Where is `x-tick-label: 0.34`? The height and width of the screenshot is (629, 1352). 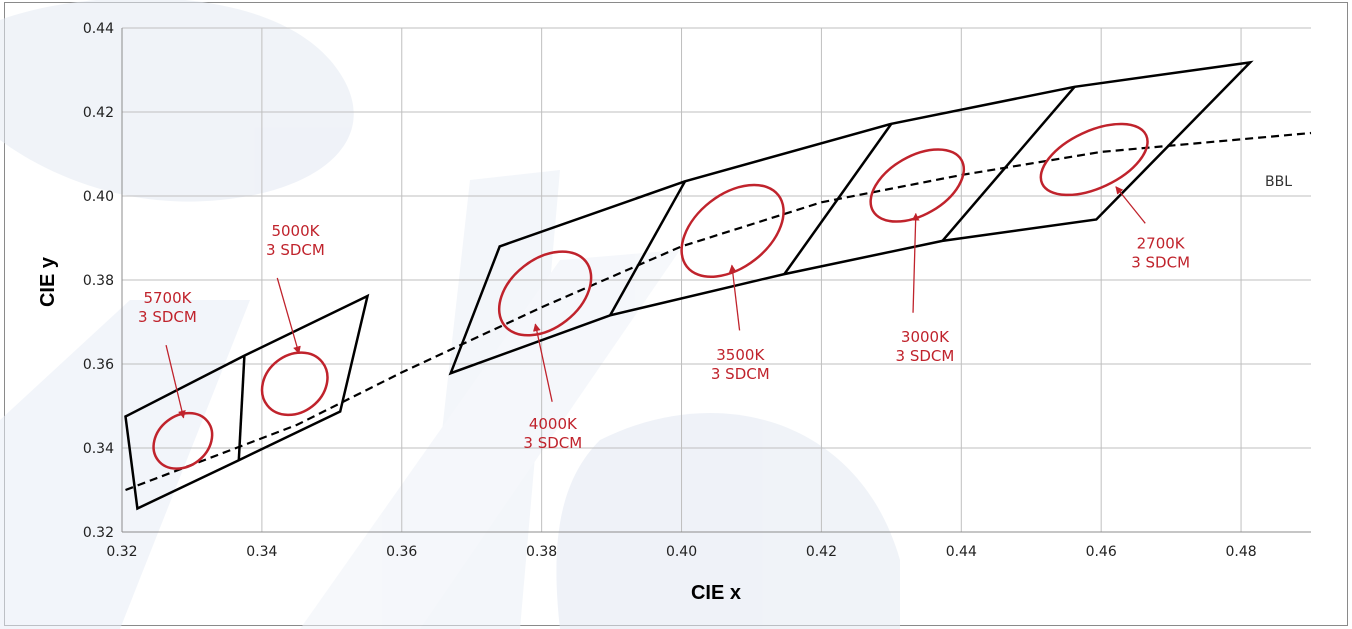
x-tick-label: 0.34 is located at coordinates (261, 552).